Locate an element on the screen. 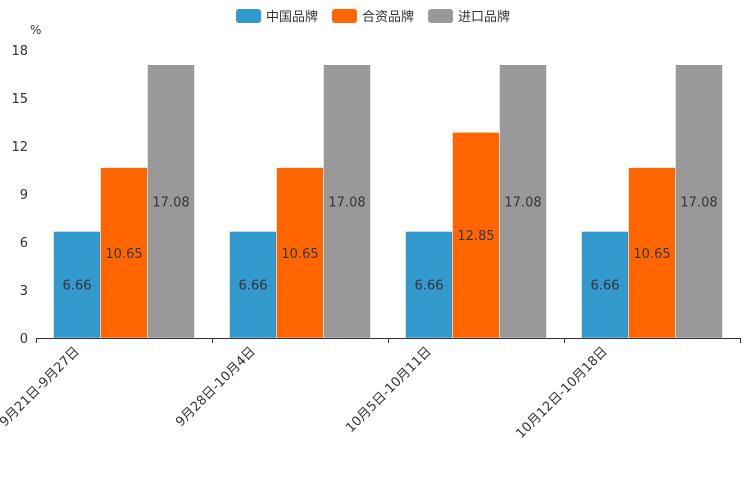 This screenshot has height=504, width=750. y-axis-unit-label: % is located at coordinates (35, 30).